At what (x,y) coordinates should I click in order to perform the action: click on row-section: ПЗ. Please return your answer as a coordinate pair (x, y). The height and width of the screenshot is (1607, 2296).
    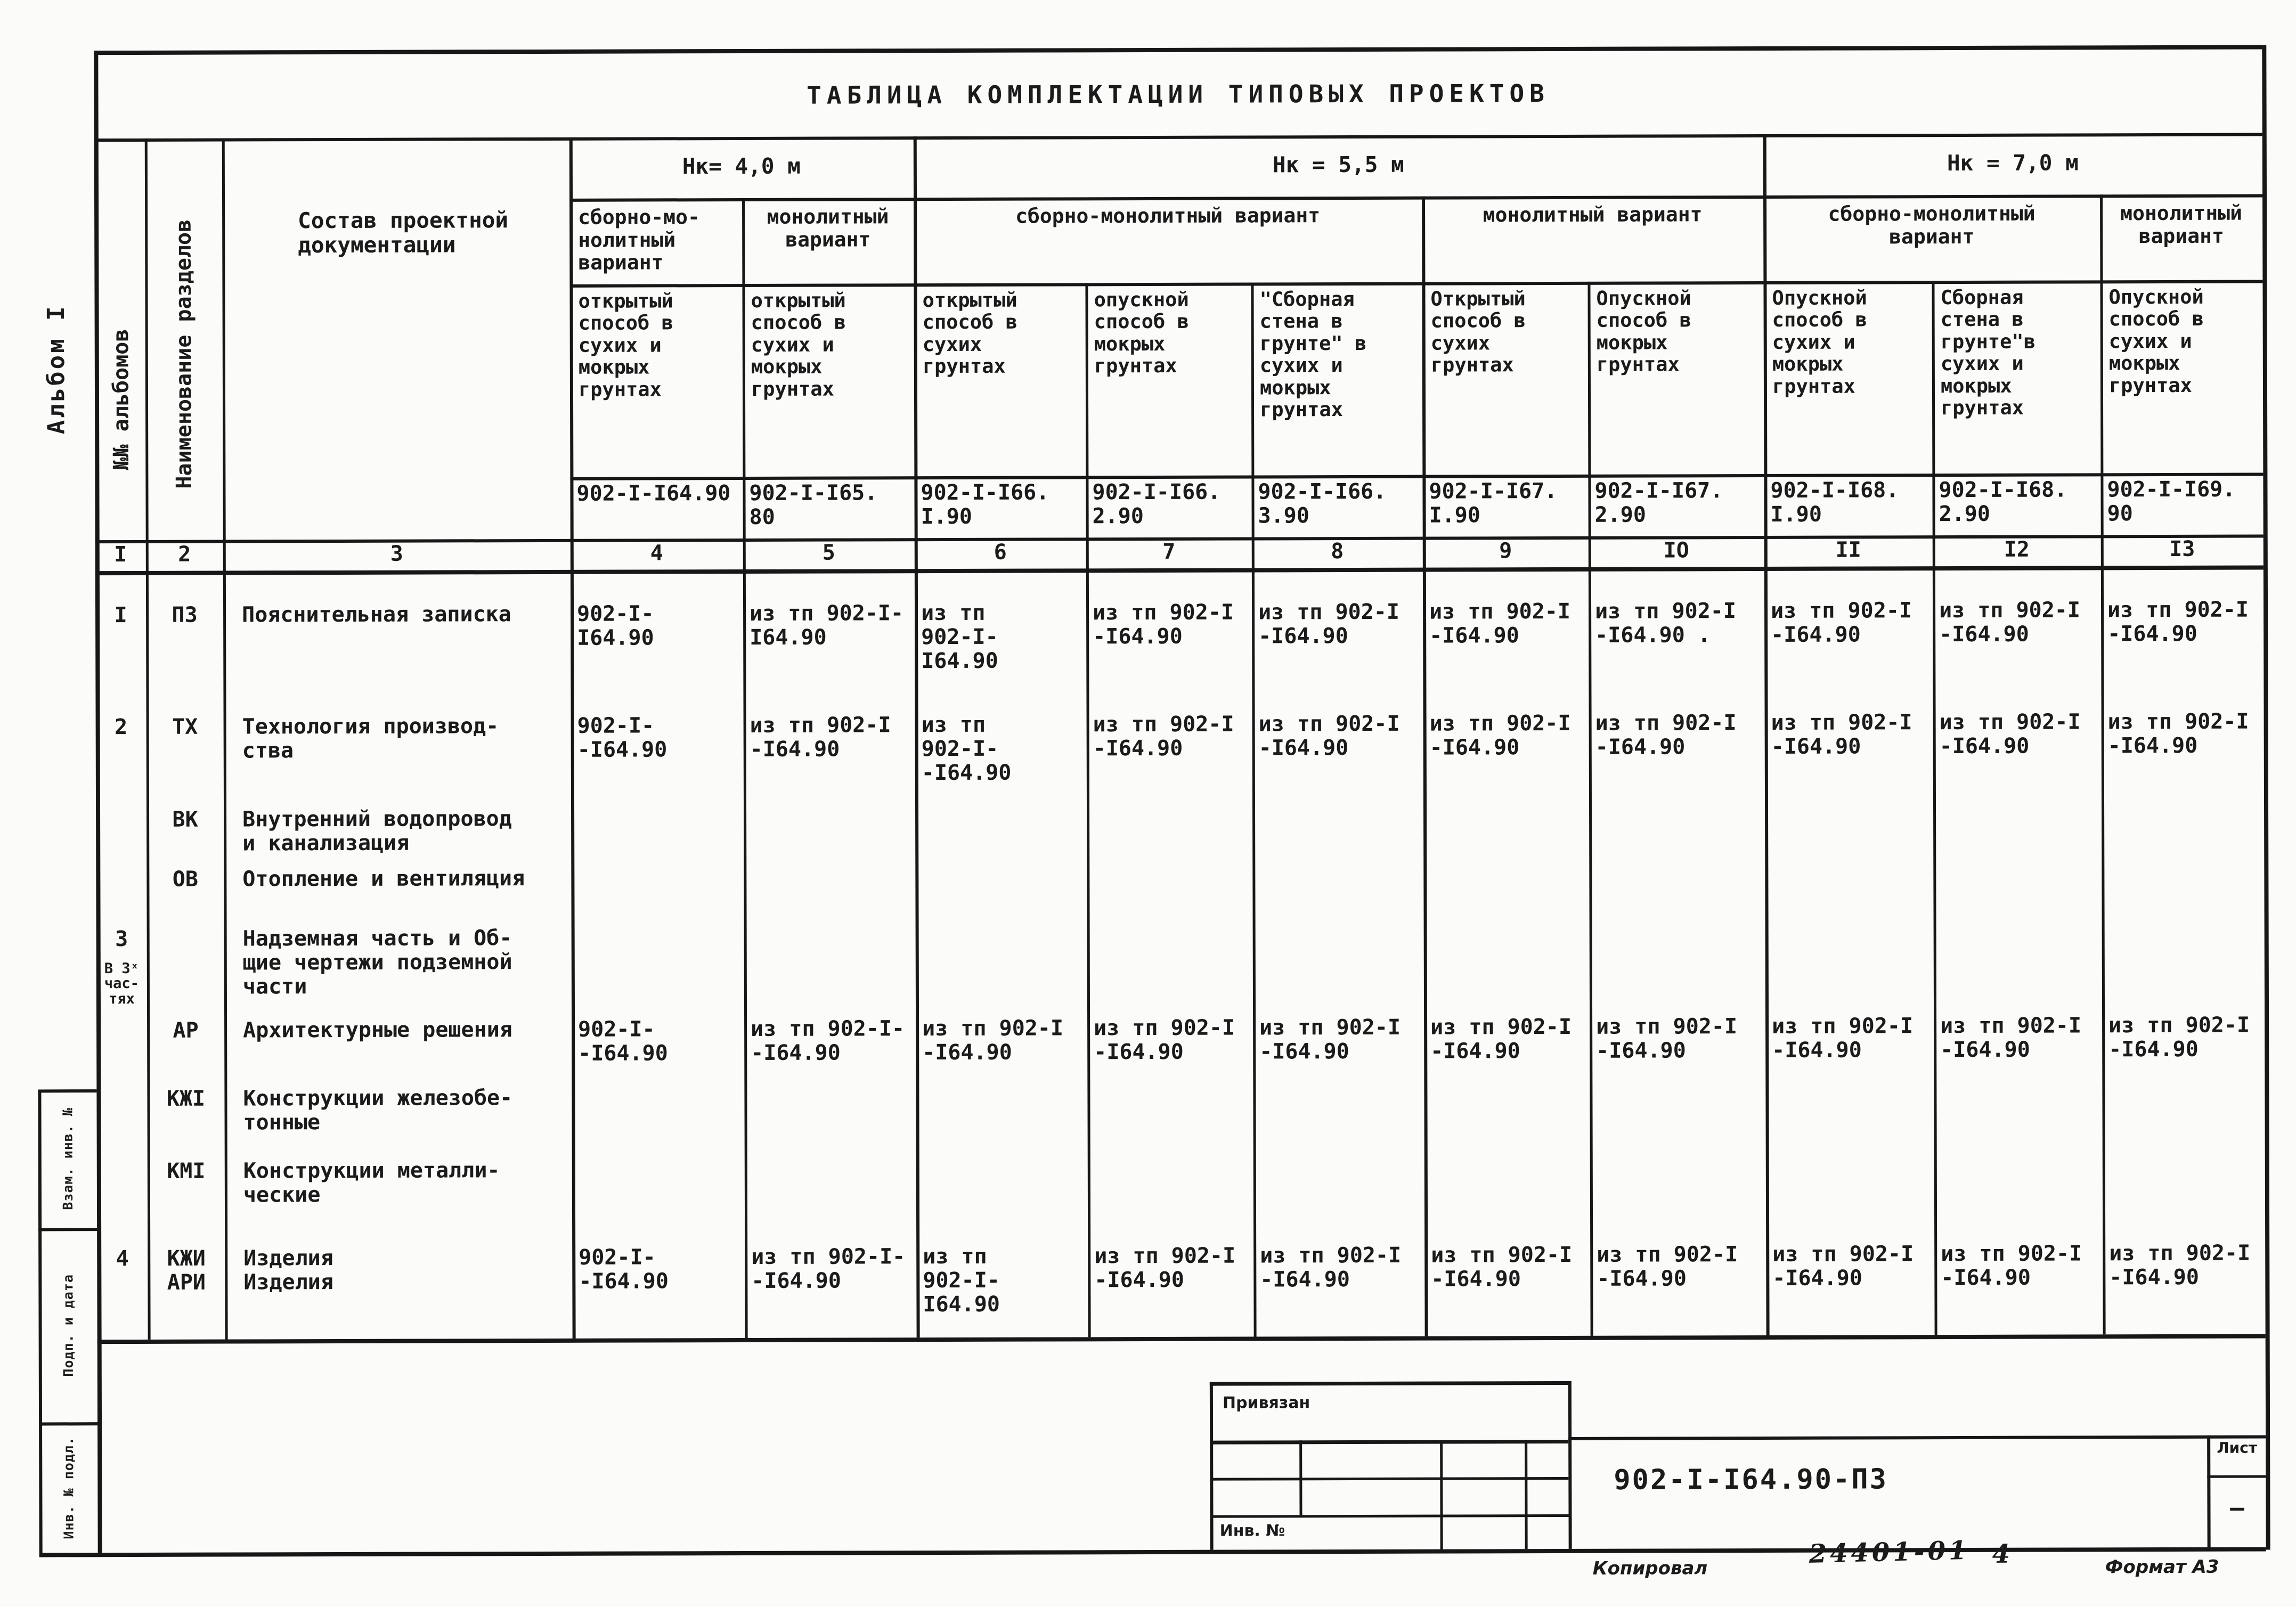
    Looking at the image, I should click on (185, 614).